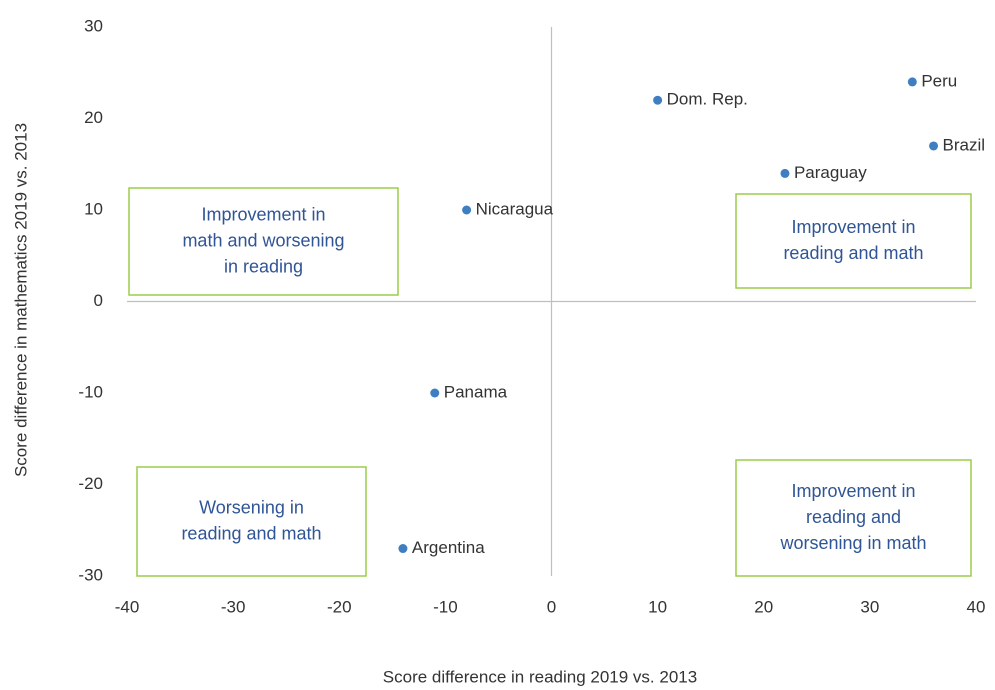  I want to click on y-tick-label: 20, so click(93, 117).